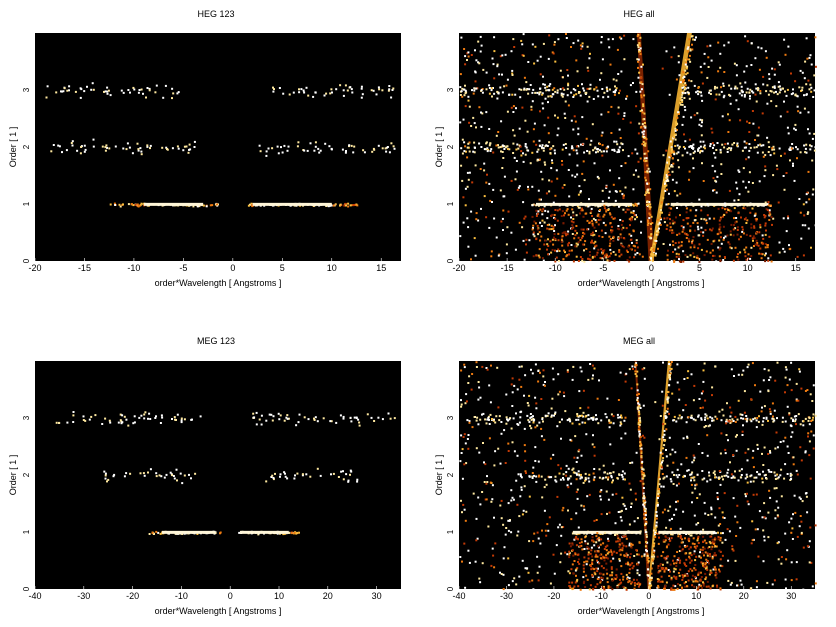 This screenshot has height=627, width=836. Describe the element at coordinates (641, 283) in the screenshot. I see `x-axis-label: order*Wavelength [ Angstroms ]` at that location.